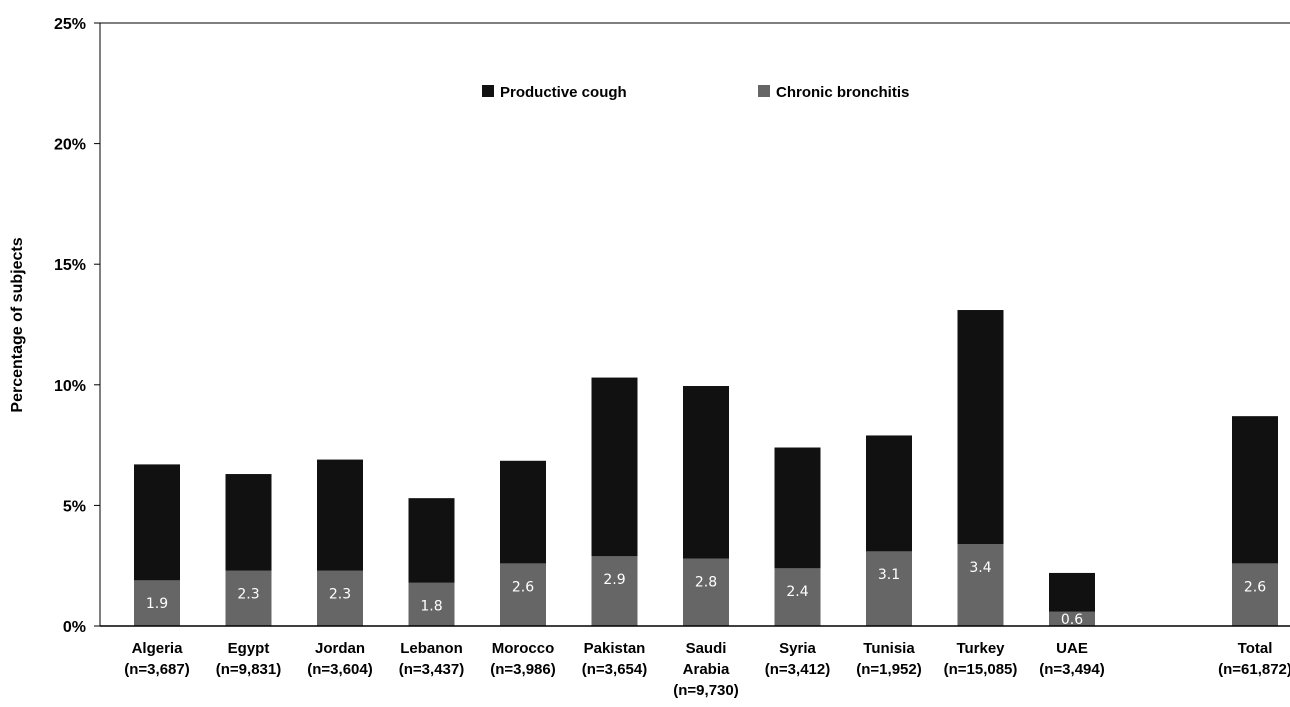 This screenshot has height=707, width=1290. I want to click on data-label: 2.4, so click(797, 592).